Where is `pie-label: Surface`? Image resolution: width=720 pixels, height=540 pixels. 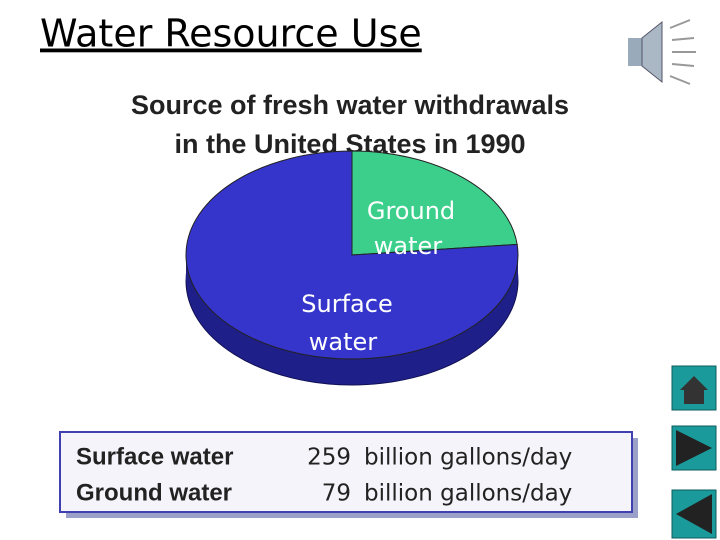 pie-label: Surface is located at coordinates (346, 304).